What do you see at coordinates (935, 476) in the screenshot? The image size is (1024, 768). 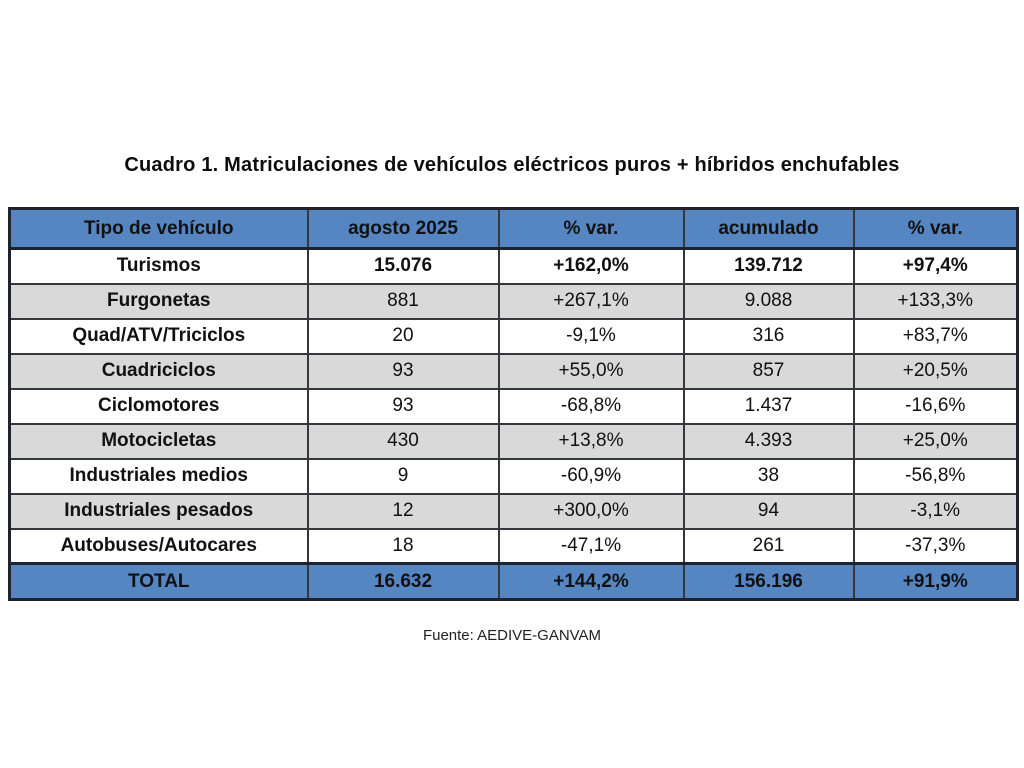 I see `cell-var-acum: -56,8%` at bounding box center [935, 476].